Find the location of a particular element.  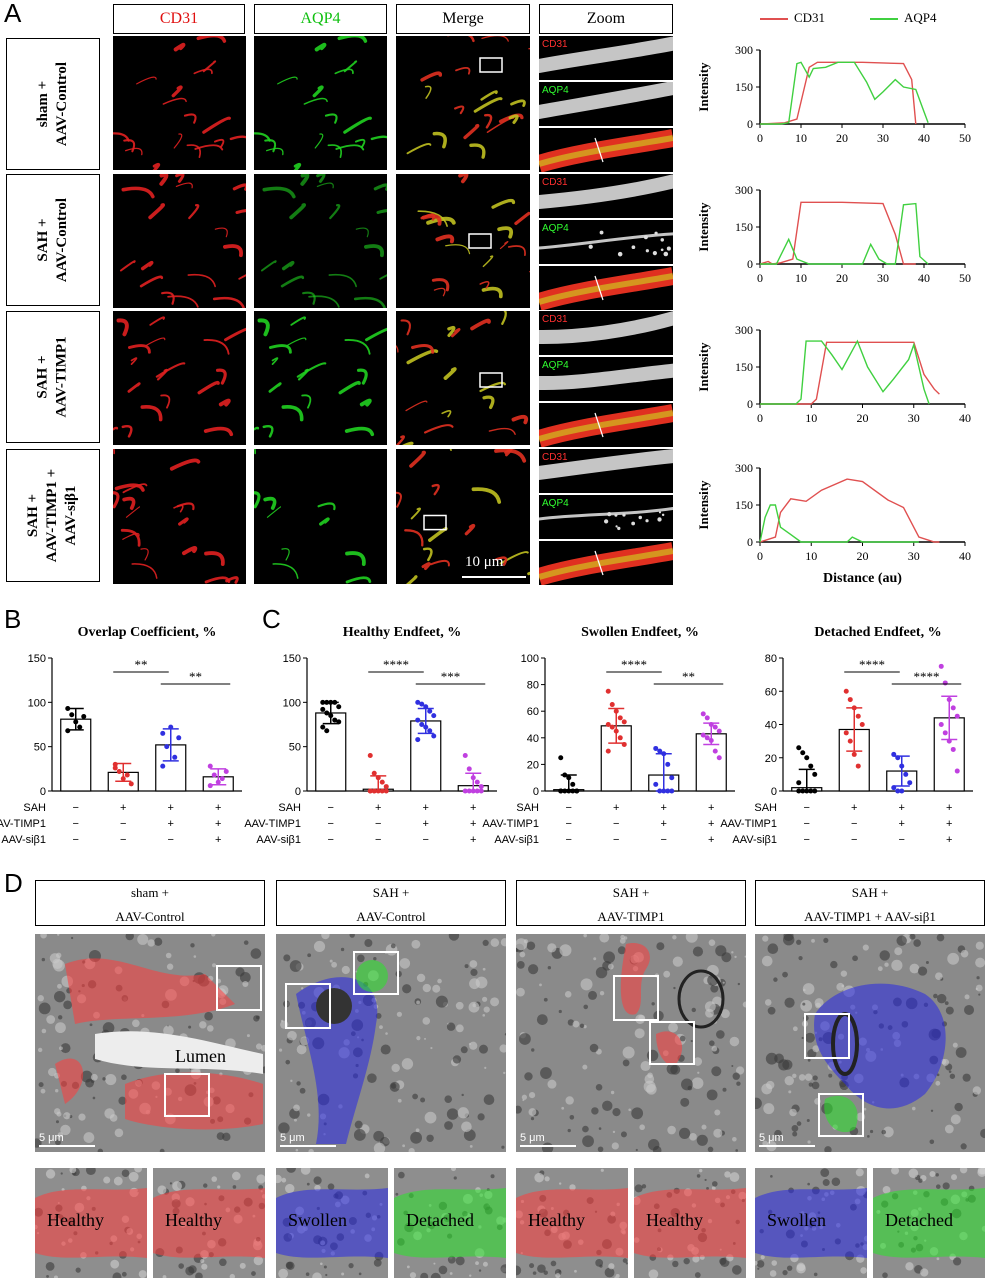

micrograph-r4-aqp4 is located at coordinates (320, 516).